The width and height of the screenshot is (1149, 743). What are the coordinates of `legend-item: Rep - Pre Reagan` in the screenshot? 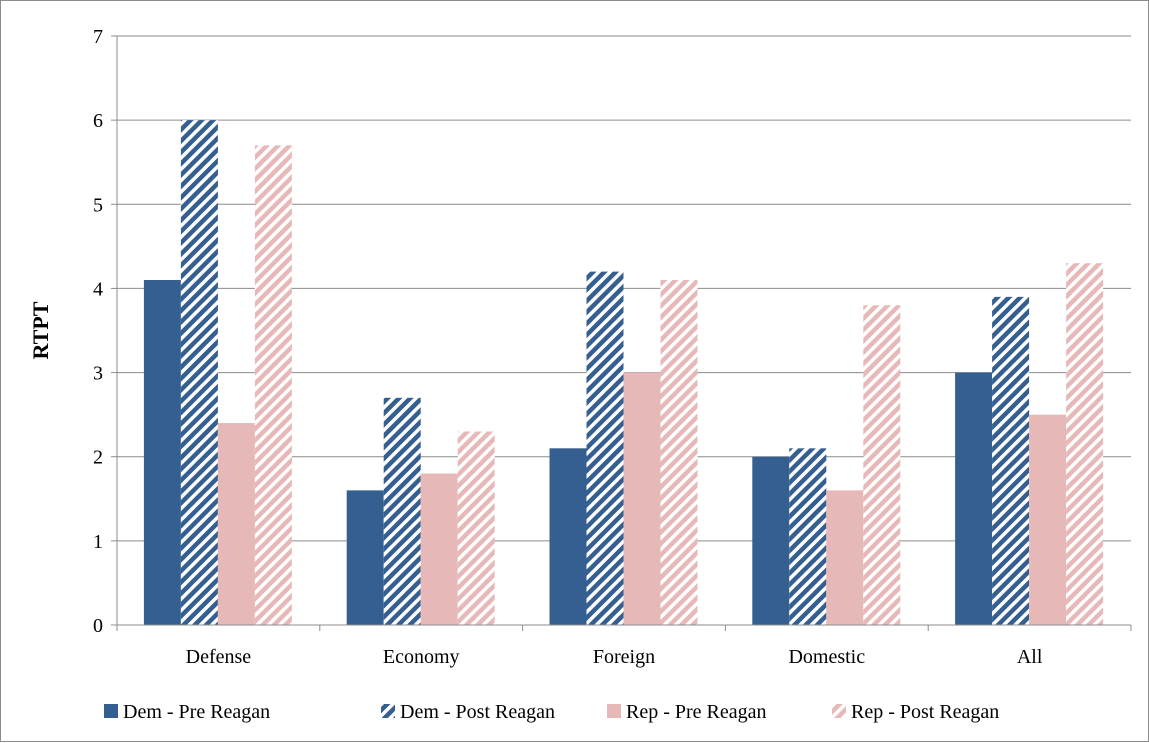 It's located at (687, 712).